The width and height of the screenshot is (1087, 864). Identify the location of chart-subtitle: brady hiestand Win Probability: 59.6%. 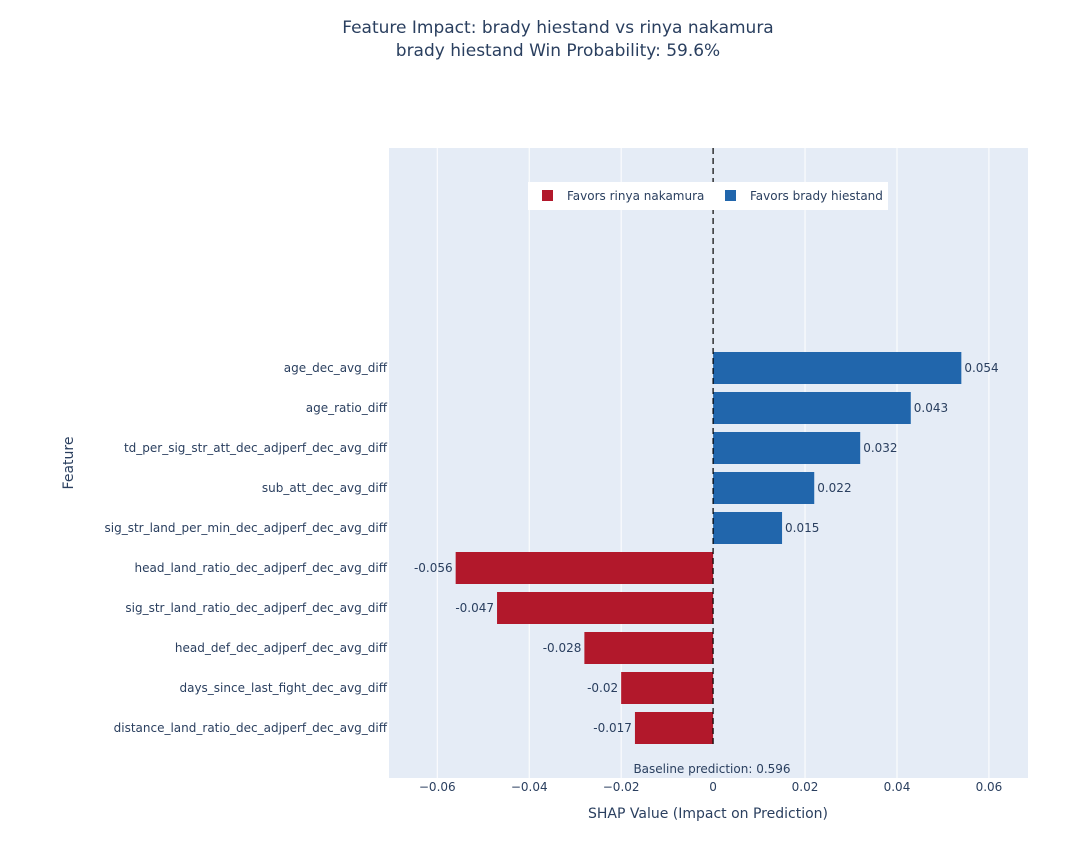
(558, 51).